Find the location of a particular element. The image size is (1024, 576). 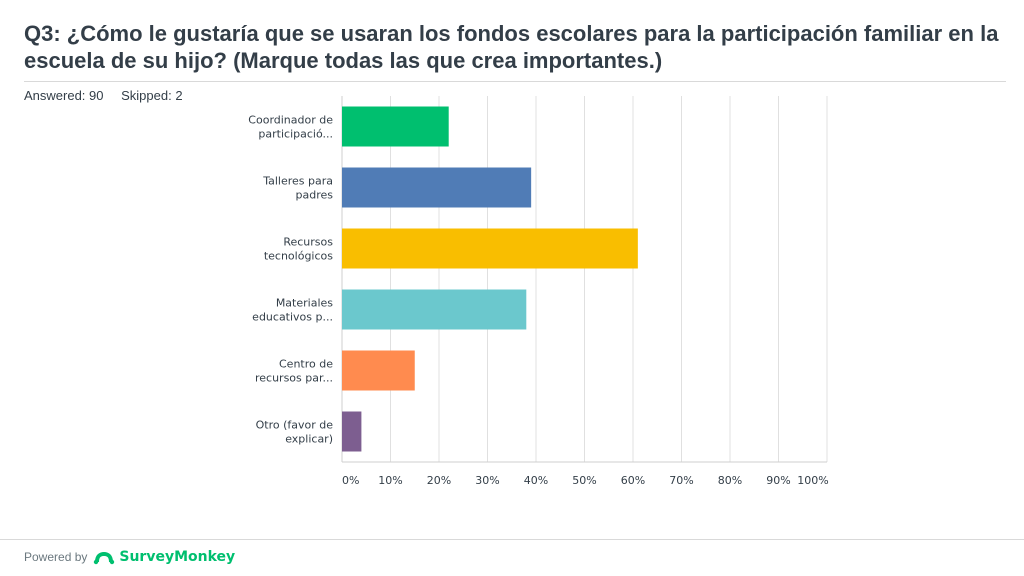

powered-by-text: Powered by is located at coordinates (56, 557).